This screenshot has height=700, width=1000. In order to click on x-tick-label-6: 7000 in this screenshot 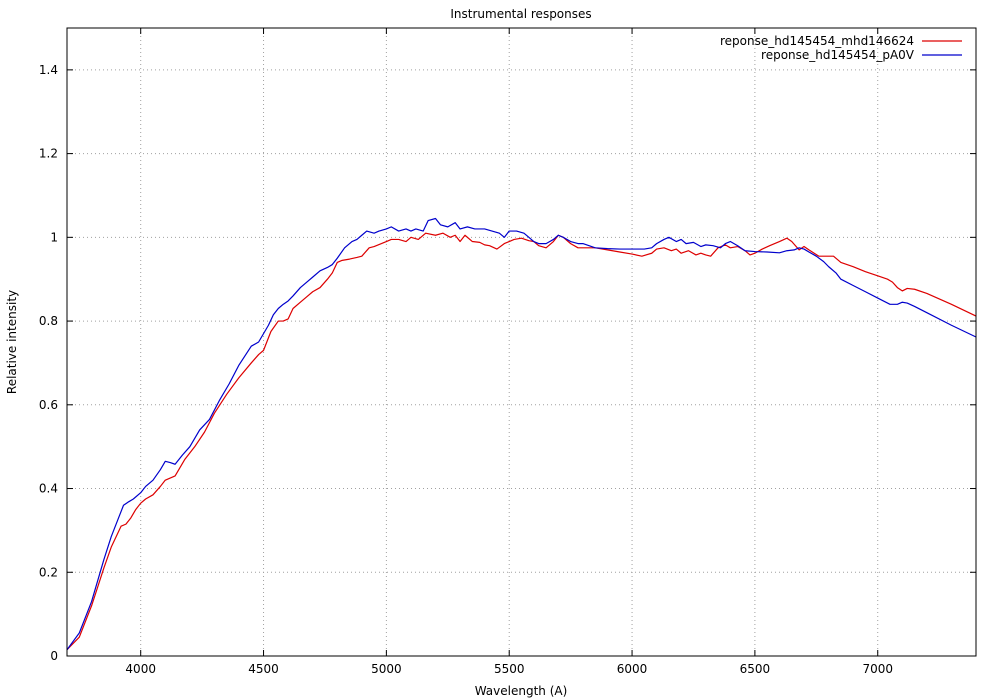, I will do `click(877, 669)`.